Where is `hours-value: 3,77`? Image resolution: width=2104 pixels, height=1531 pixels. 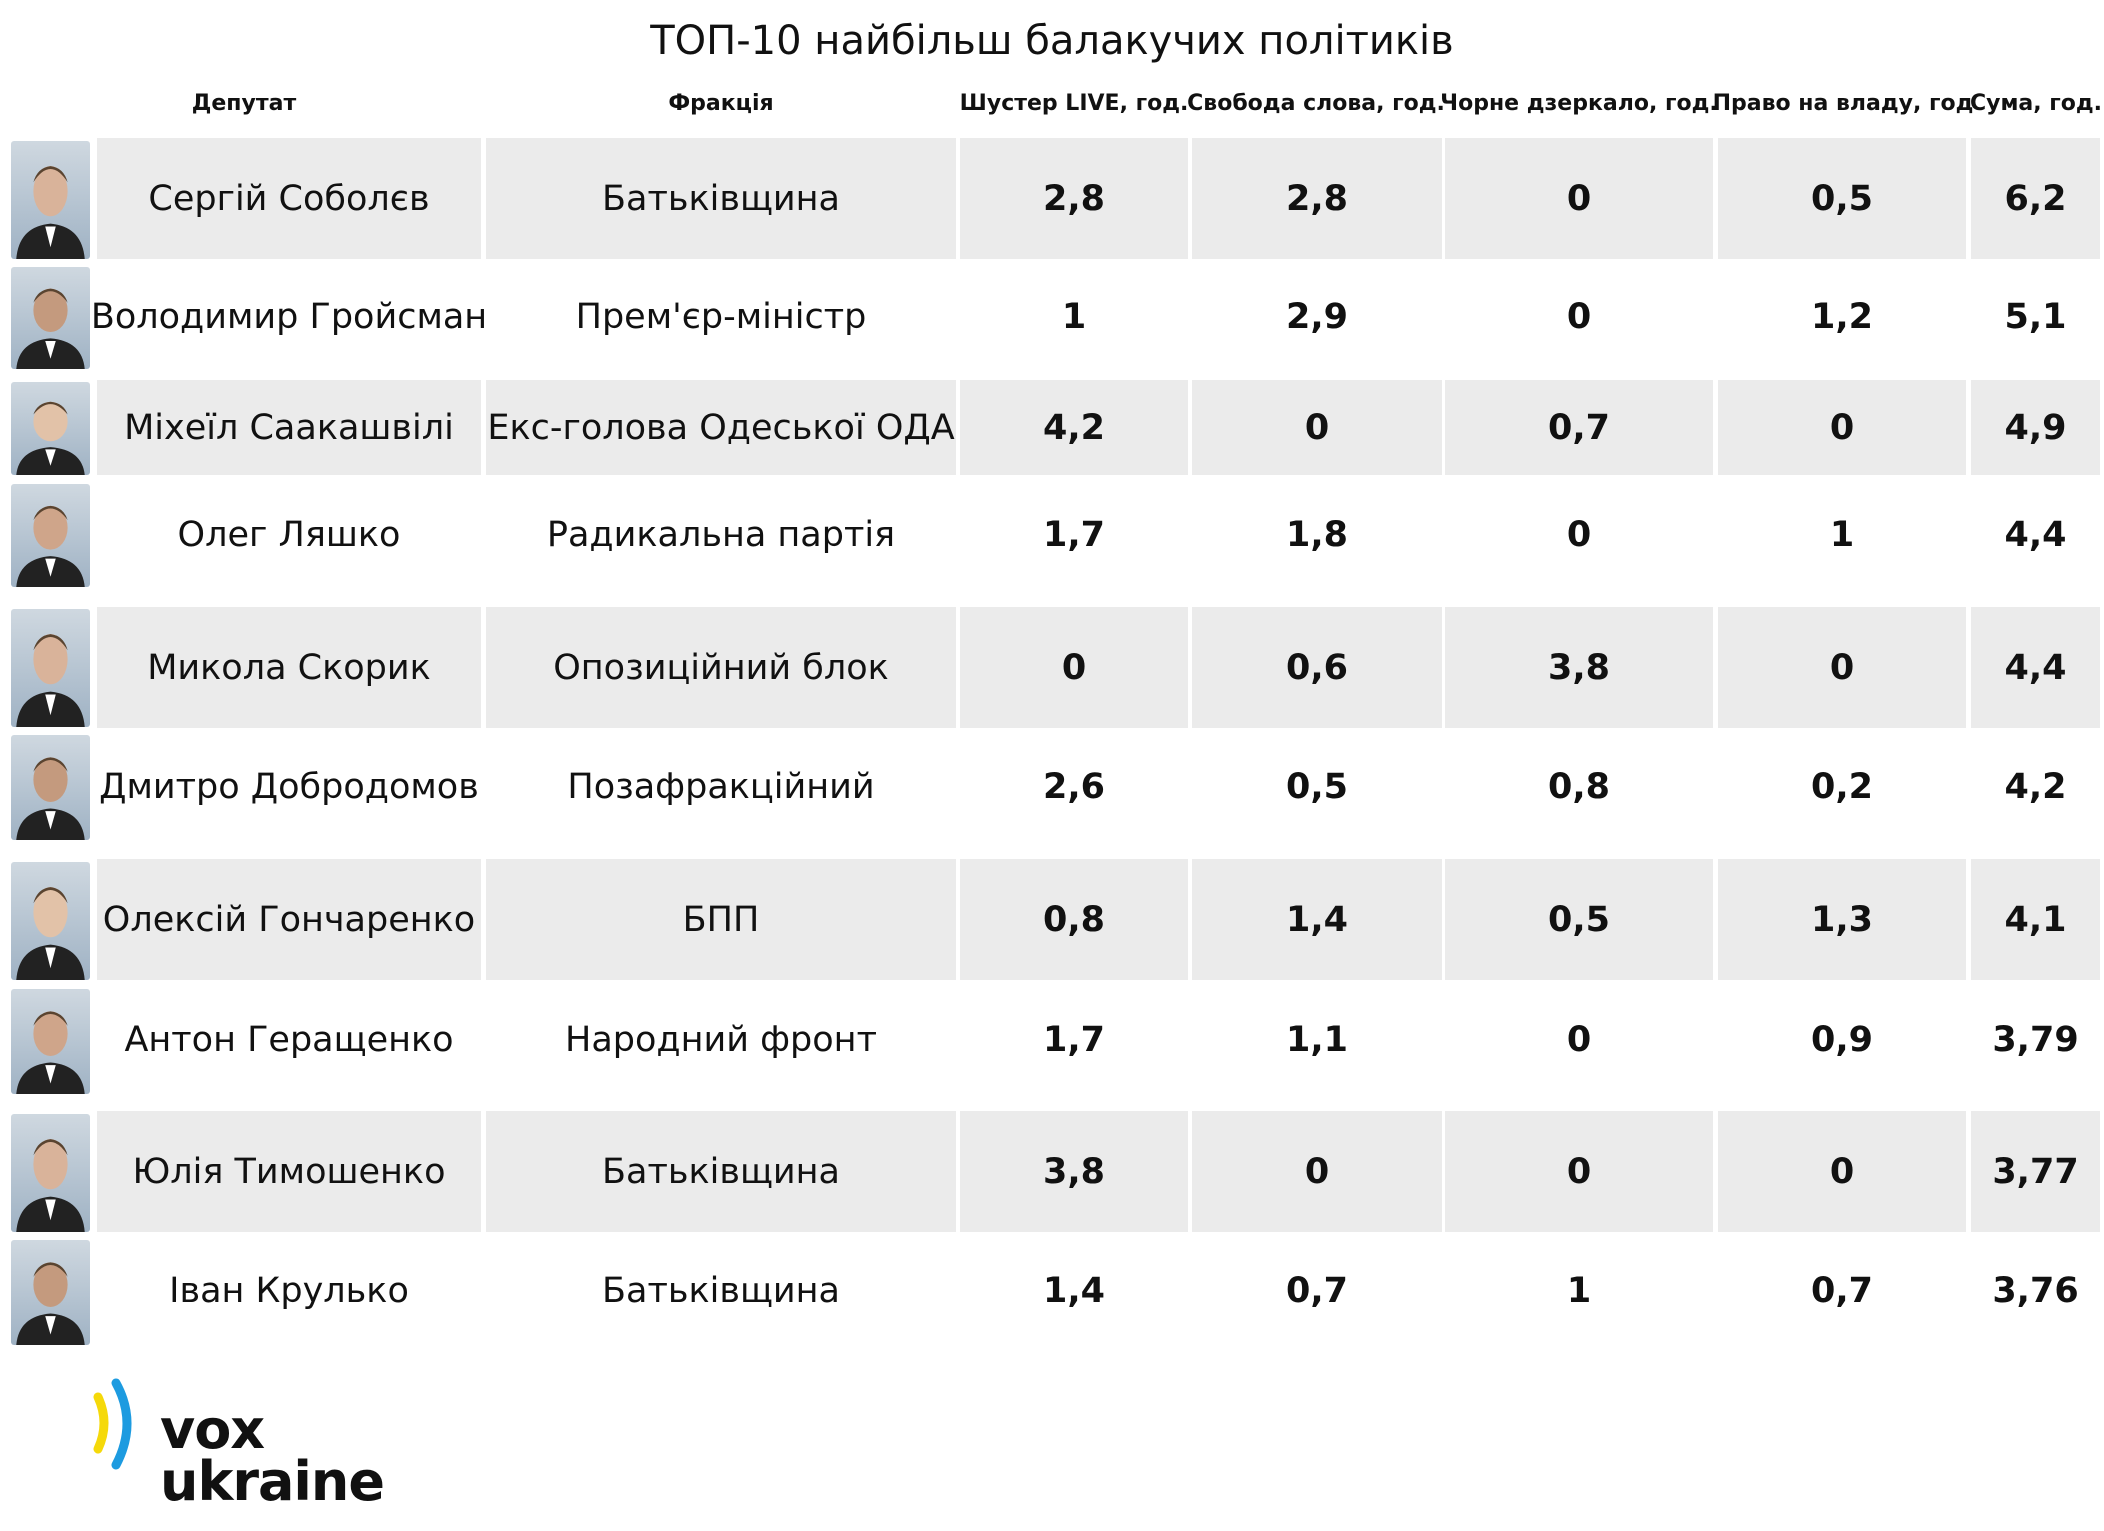
hours-value: 3,77 is located at coordinates (2035, 1171).